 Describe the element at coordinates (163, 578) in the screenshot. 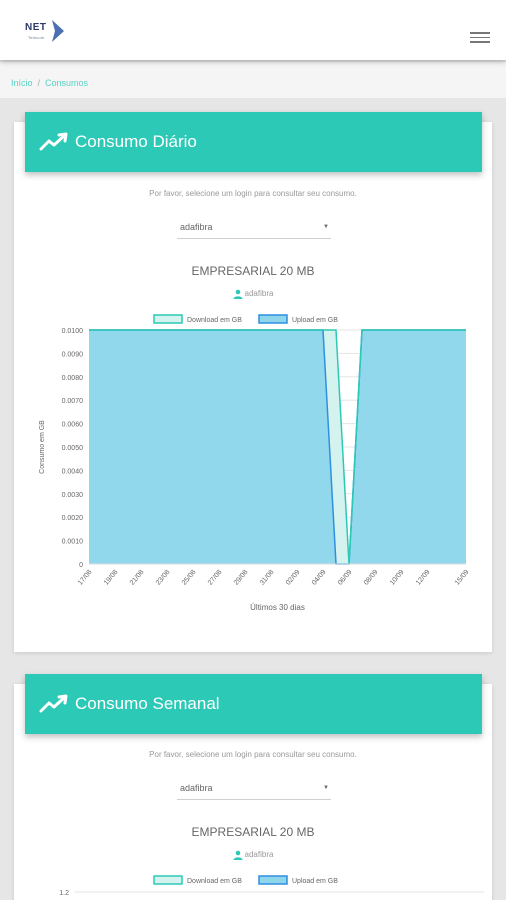

I see `x-tick-label: 23/08` at that location.